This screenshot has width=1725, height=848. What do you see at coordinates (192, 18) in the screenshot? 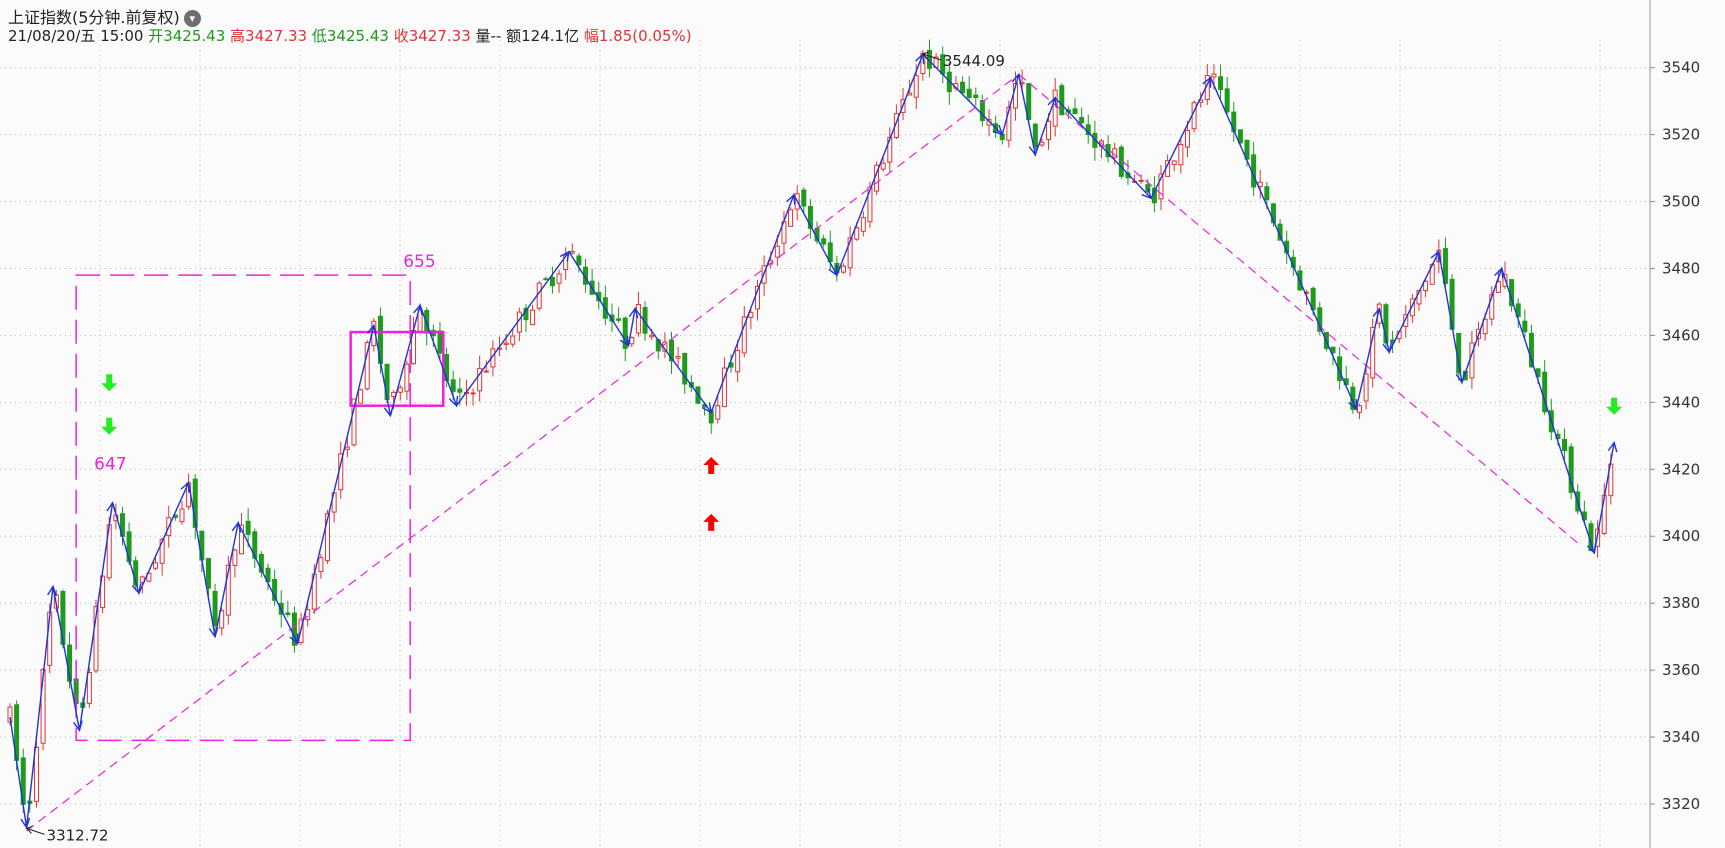
I see `chevron-down-icon: ▾` at bounding box center [192, 18].